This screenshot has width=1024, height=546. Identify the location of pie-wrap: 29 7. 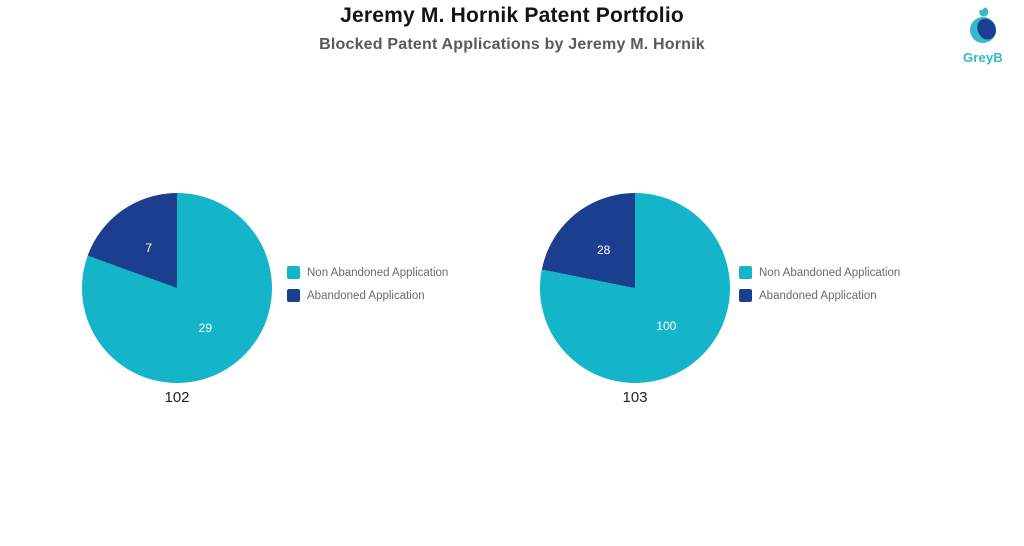
(177, 288).